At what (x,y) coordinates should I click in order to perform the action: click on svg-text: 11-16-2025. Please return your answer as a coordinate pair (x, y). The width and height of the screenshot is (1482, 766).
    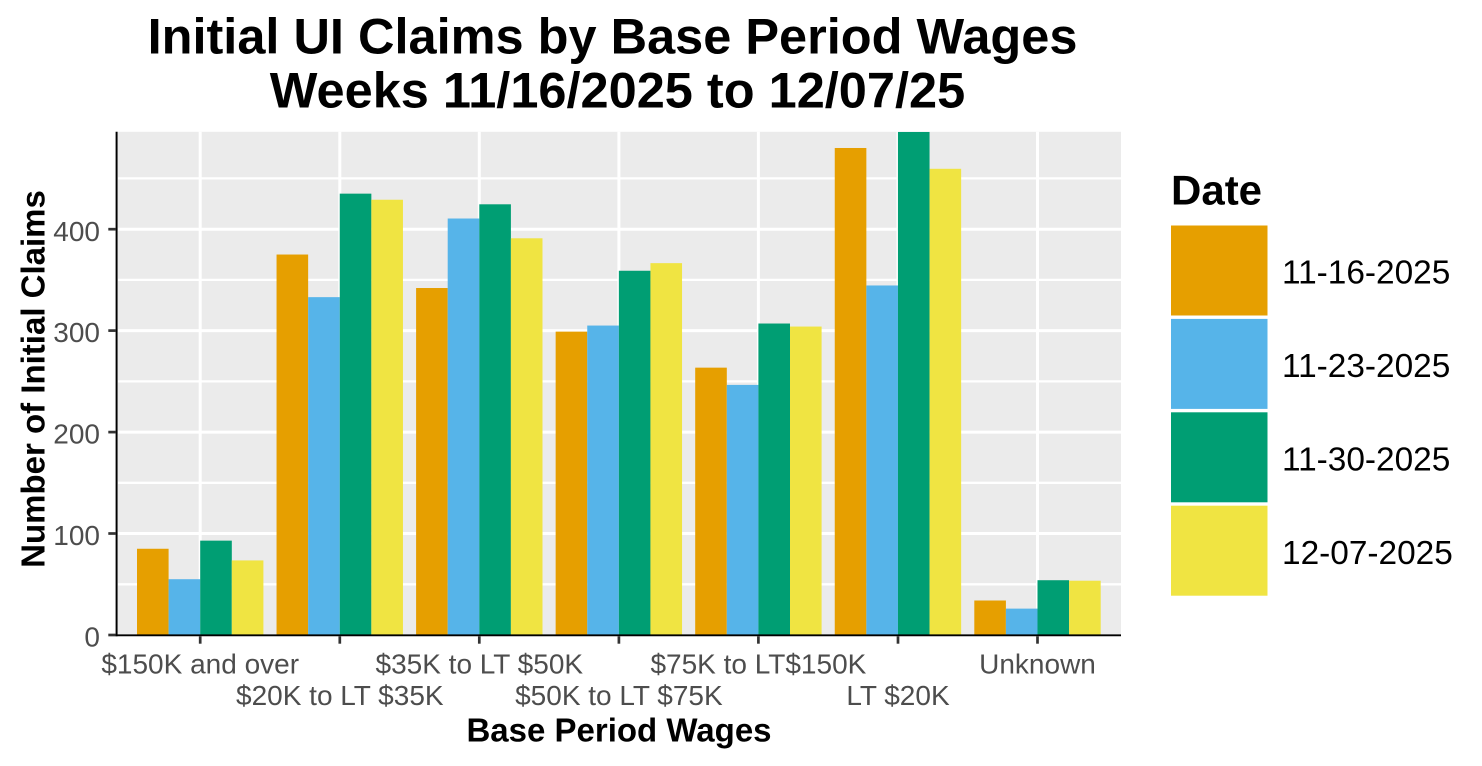
    Looking at the image, I should click on (1366, 273).